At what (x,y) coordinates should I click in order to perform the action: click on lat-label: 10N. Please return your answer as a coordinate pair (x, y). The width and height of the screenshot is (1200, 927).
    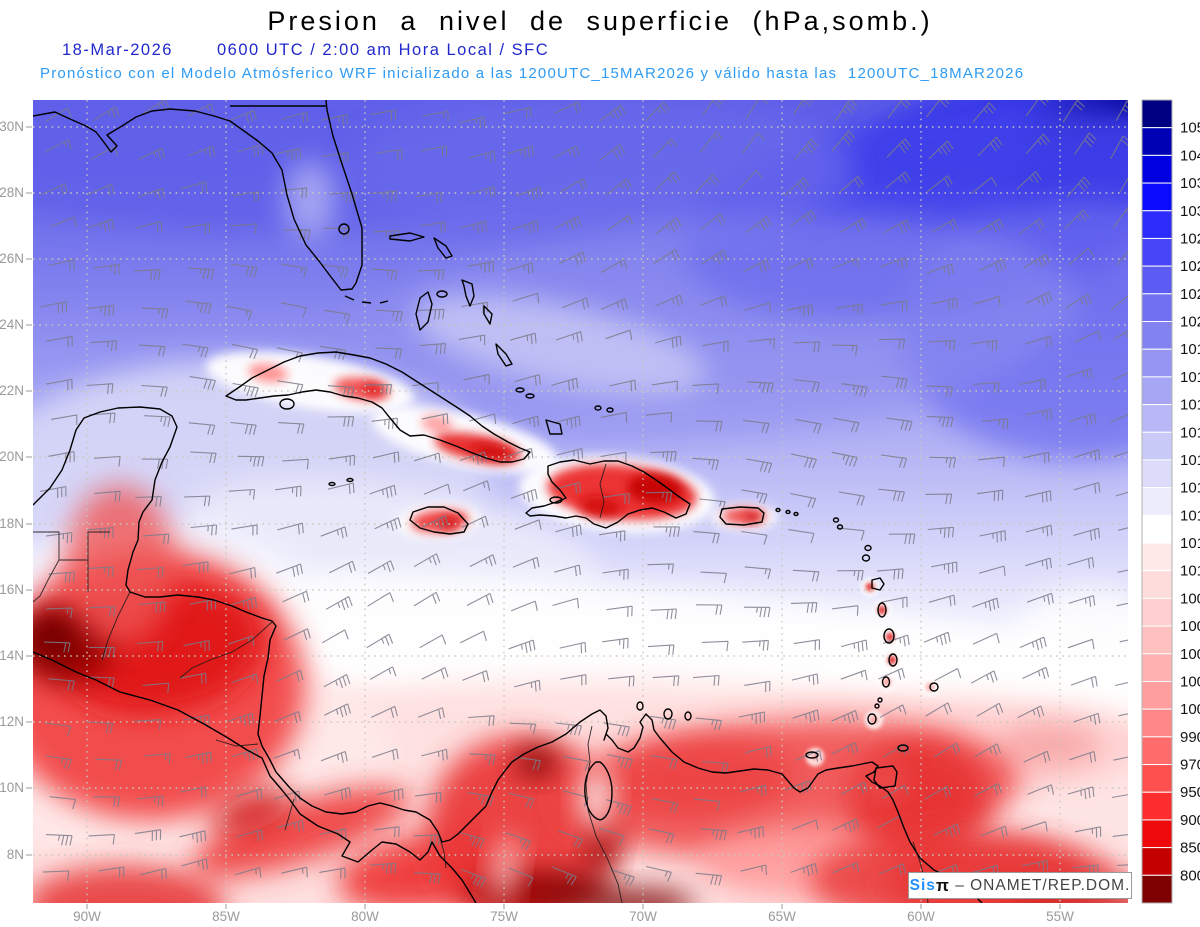
    Looking at the image, I should click on (12, 787).